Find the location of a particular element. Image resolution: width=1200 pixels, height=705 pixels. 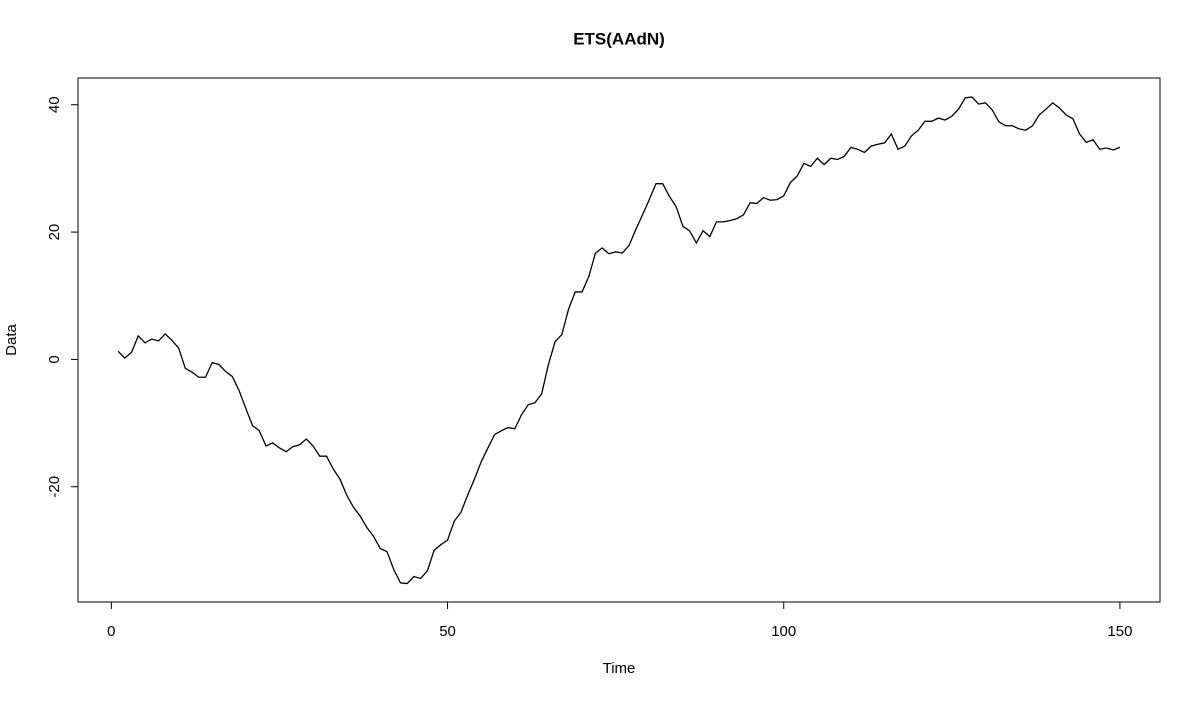

y-tick-label: -20 is located at coordinates (54, 487).